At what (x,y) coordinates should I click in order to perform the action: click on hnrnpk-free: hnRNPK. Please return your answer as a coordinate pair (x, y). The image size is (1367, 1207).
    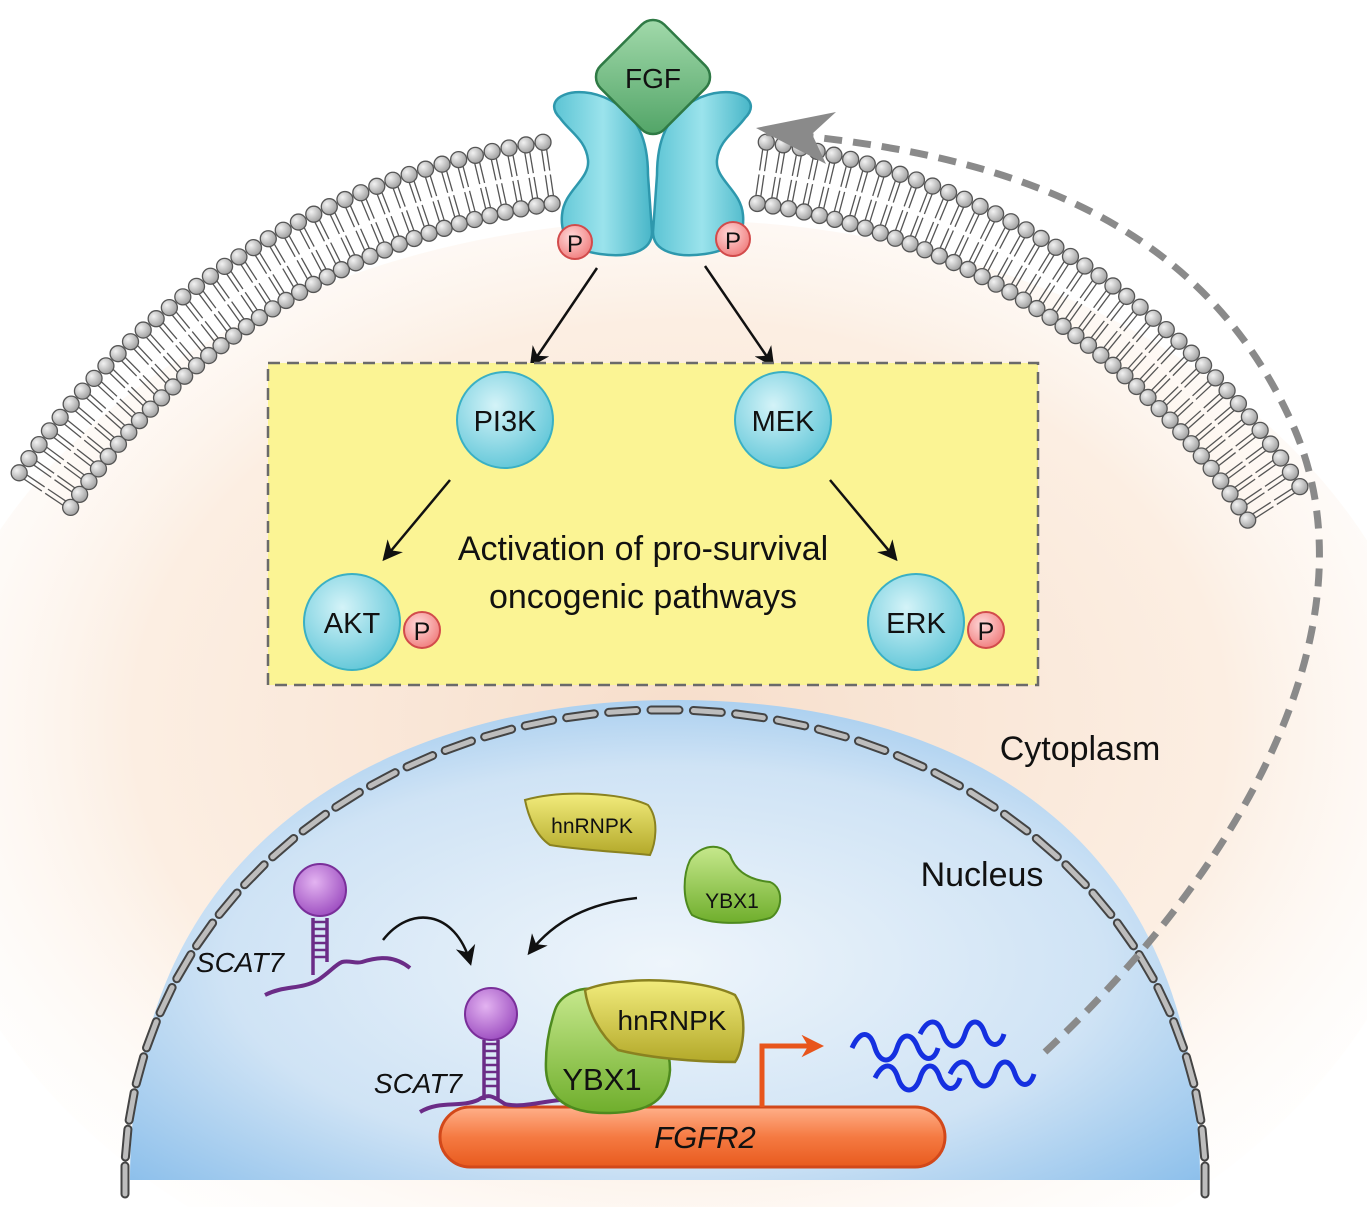
    Looking at the image, I should click on (590, 824).